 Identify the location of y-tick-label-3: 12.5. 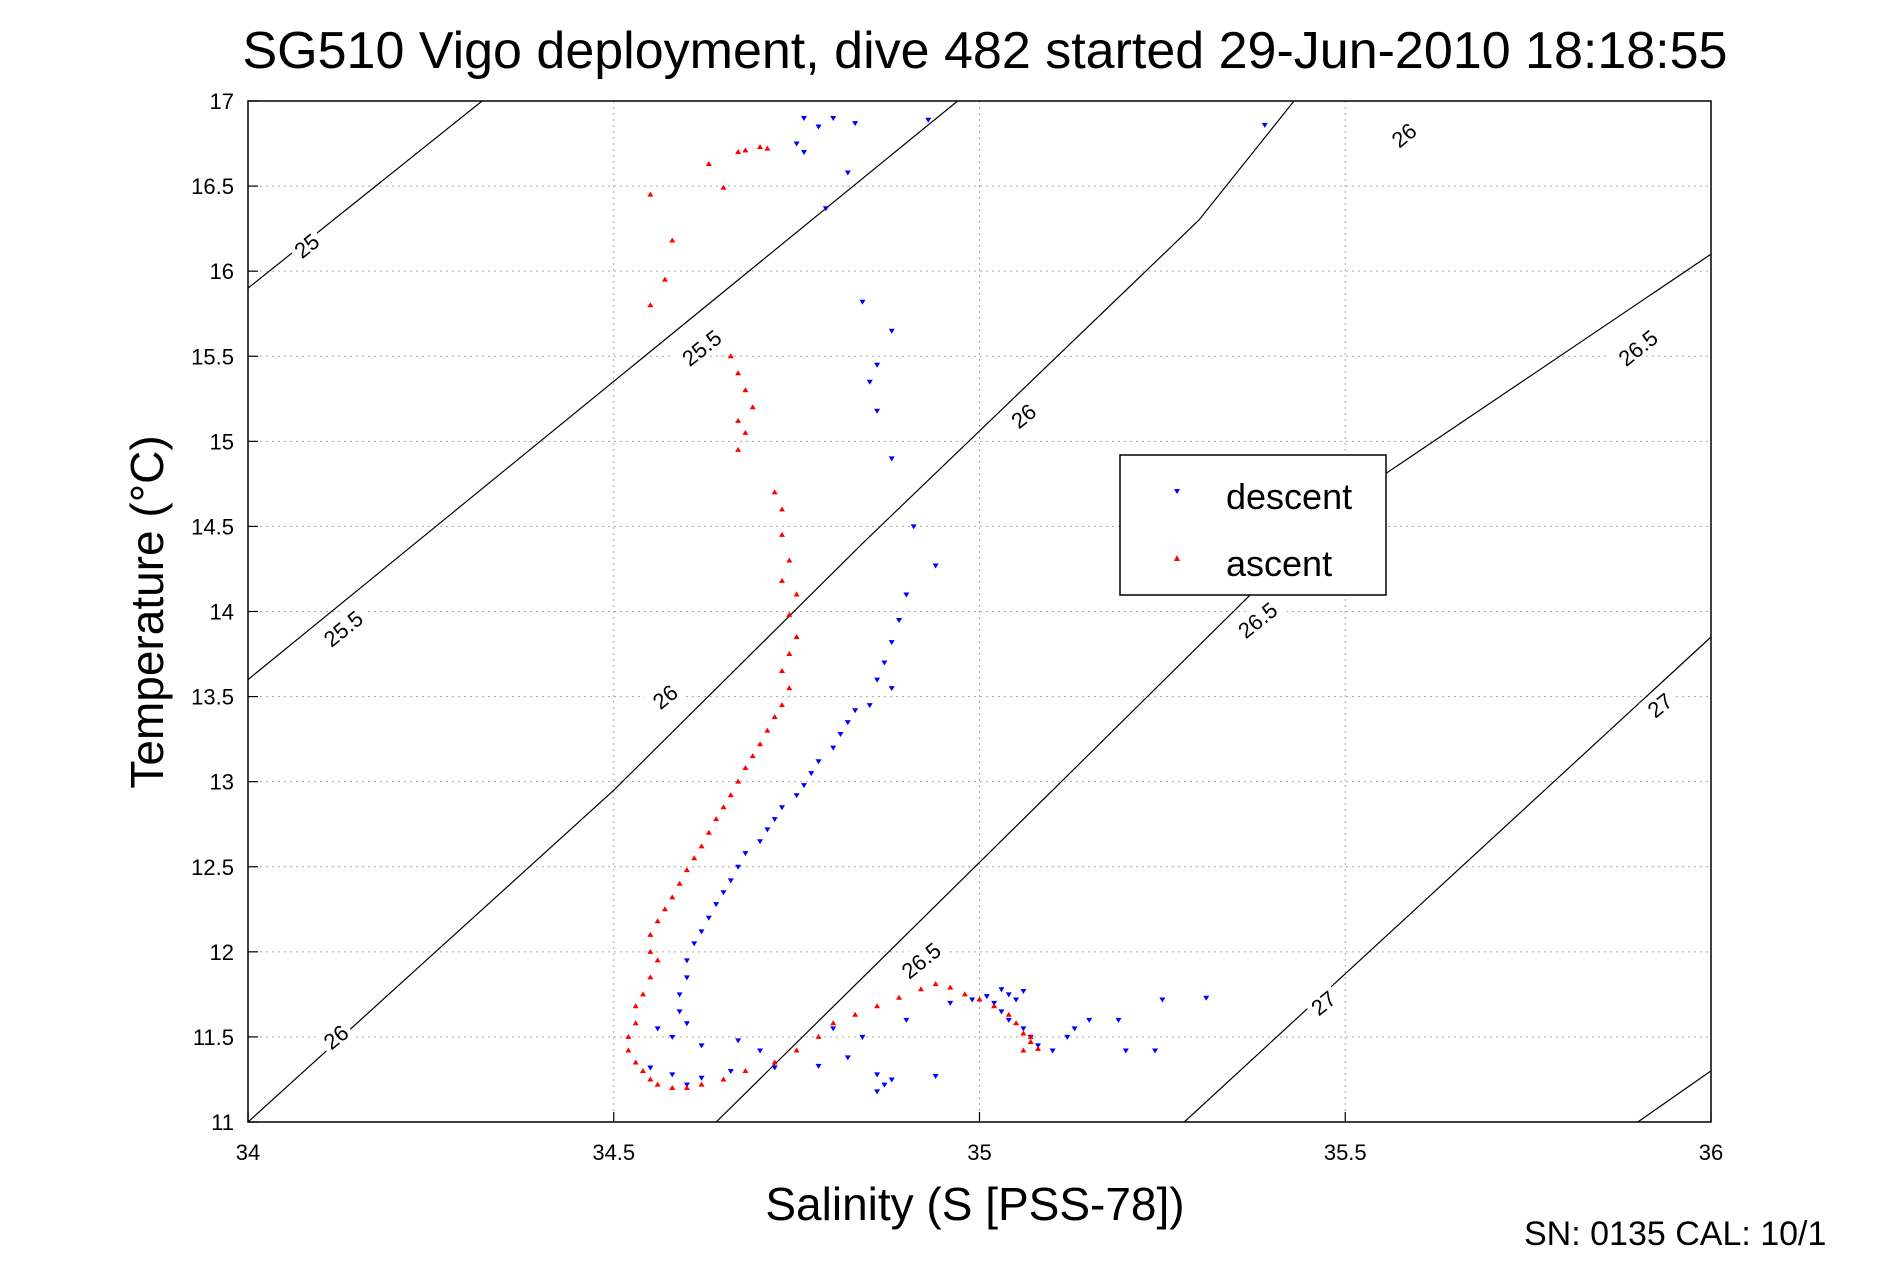
(212, 867).